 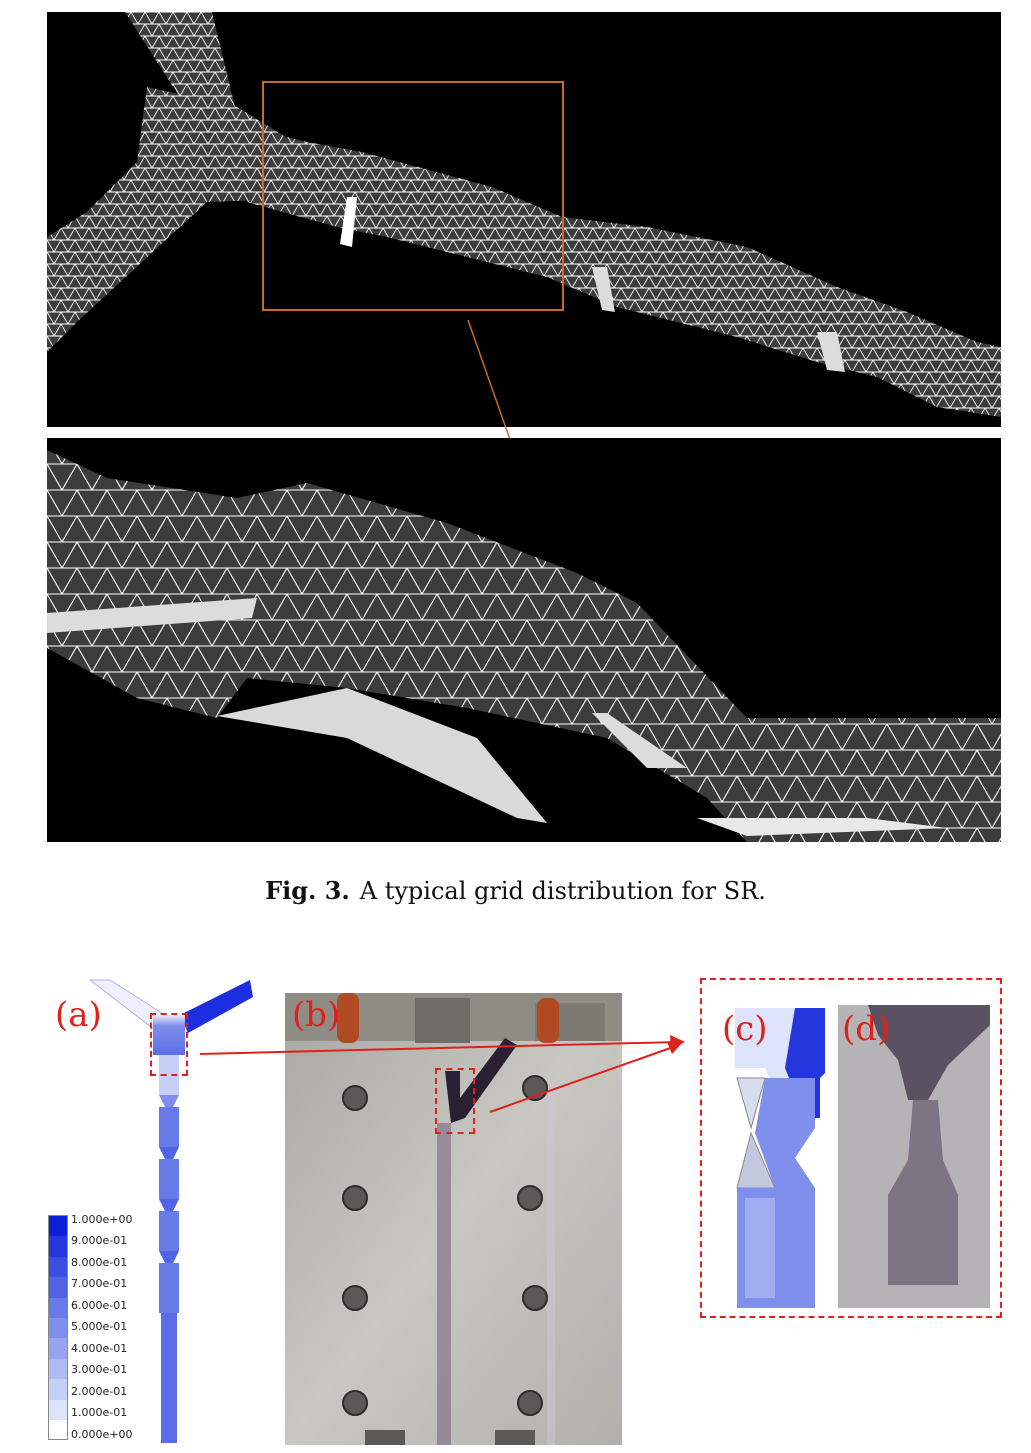 I want to click on legend-label: 6.000e-01, so click(x=99, y=1305).